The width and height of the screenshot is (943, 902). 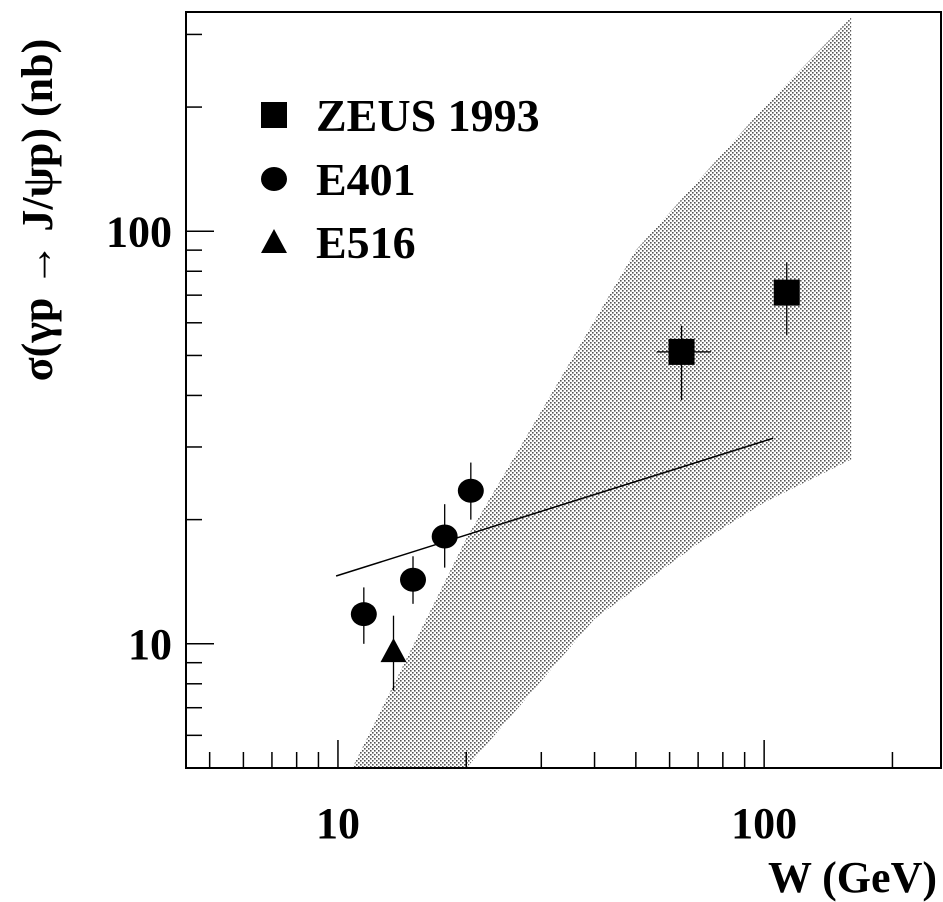 What do you see at coordinates (338, 823) in the screenshot?
I see `x-tick-label: 10` at bounding box center [338, 823].